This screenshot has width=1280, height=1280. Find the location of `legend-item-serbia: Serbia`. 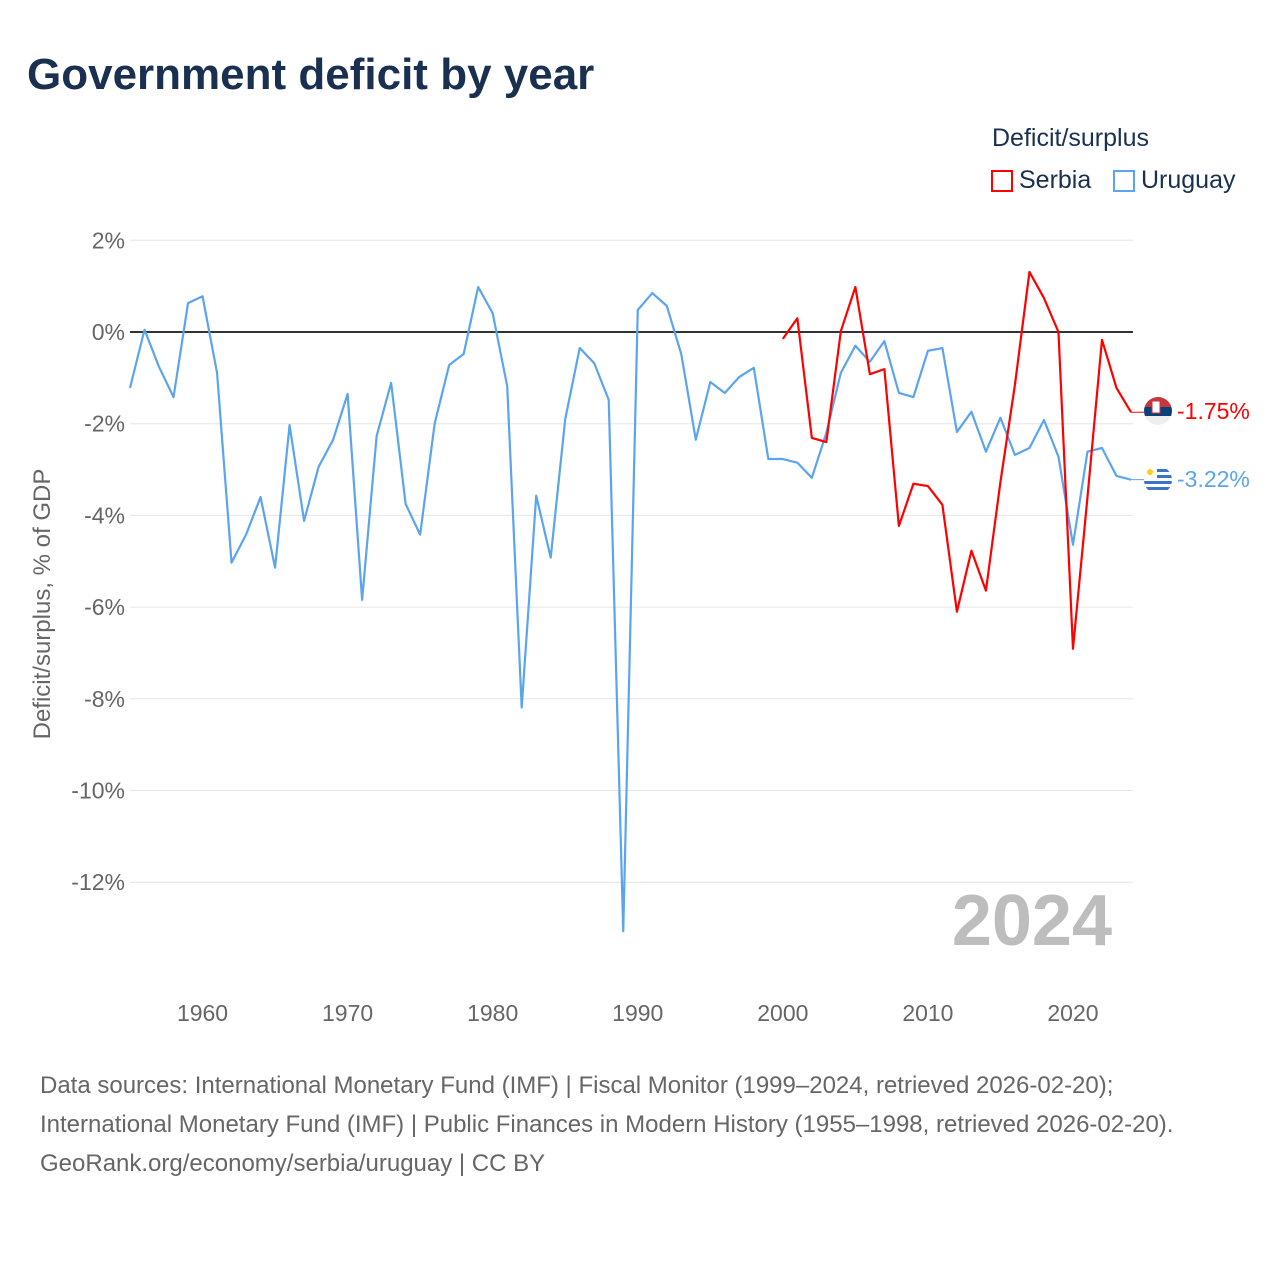

legend-item-serbia: Serbia is located at coordinates (1041, 180).